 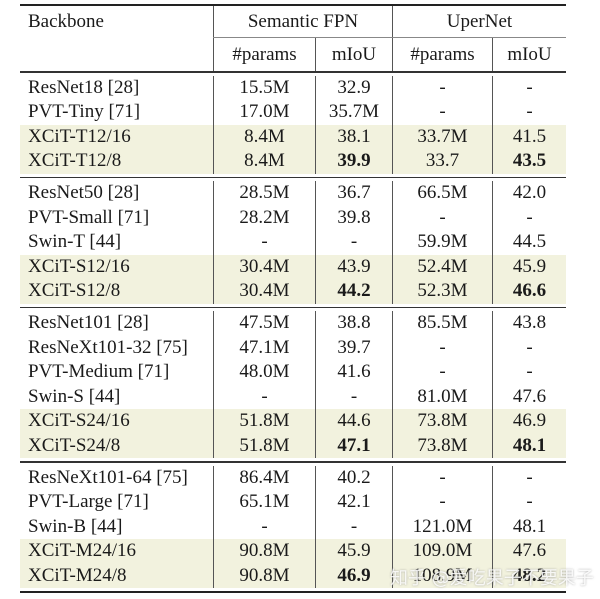 What do you see at coordinates (442, 242) in the screenshot?
I see `uper-params-cell: 59.9M` at bounding box center [442, 242].